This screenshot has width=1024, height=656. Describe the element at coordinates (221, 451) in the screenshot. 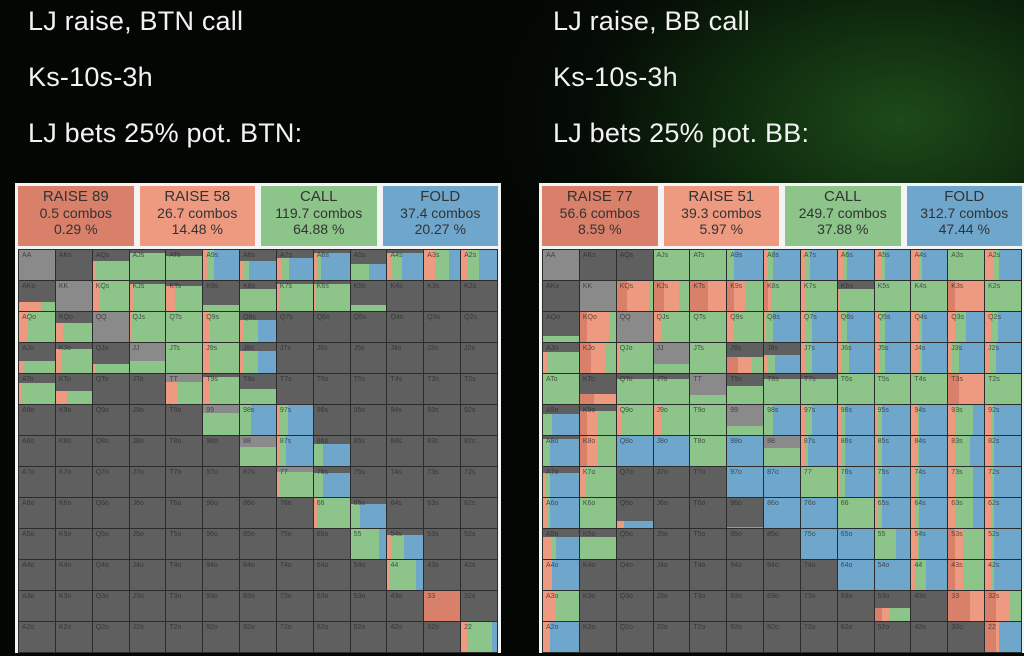

I see `hand-cell-98o: 98o` at that location.